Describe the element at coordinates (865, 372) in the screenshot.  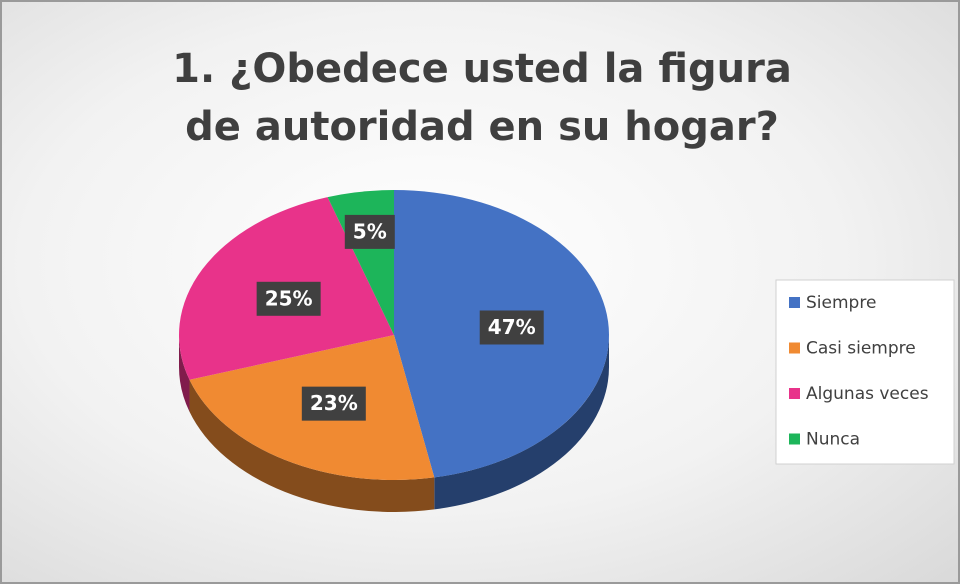
I see `legend-box` at that location.